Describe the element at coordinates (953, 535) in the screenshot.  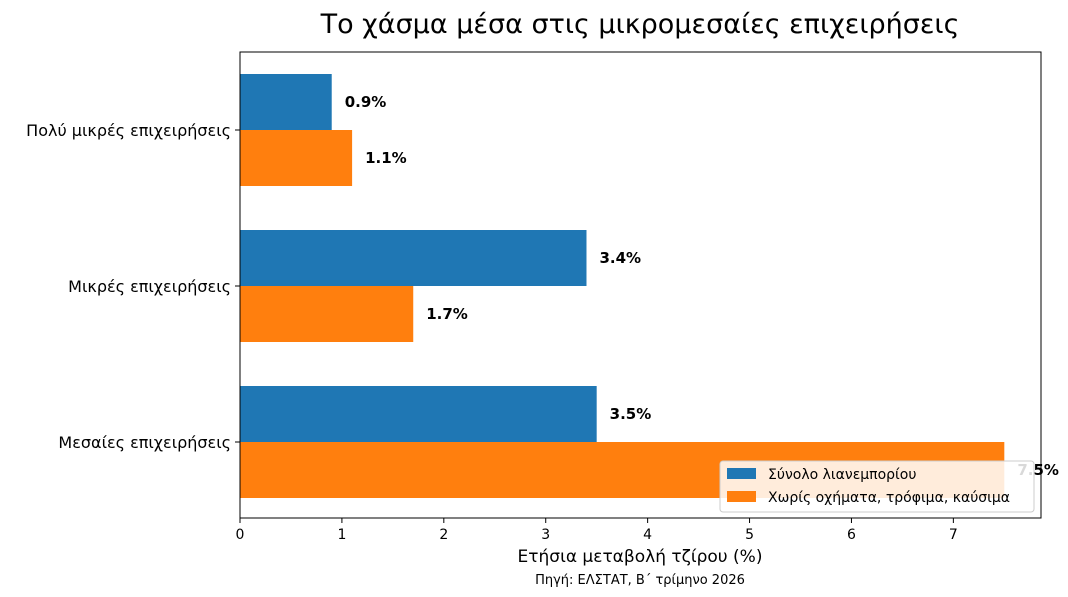
I see `x-tick-label: 7` at that location.